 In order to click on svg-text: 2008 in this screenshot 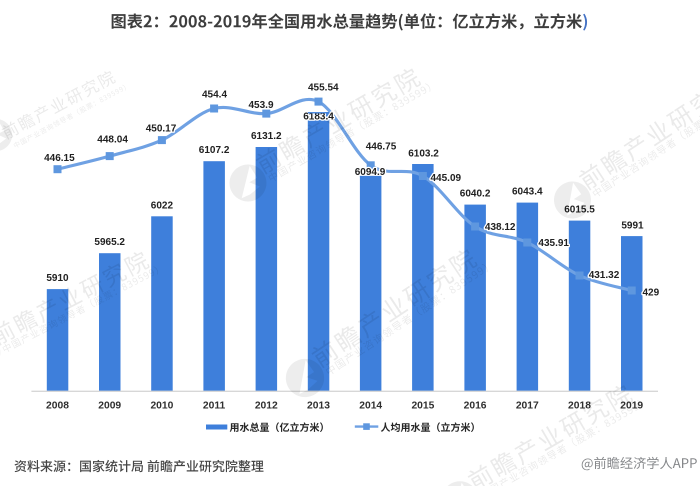, I will do `click(57, 406)`.